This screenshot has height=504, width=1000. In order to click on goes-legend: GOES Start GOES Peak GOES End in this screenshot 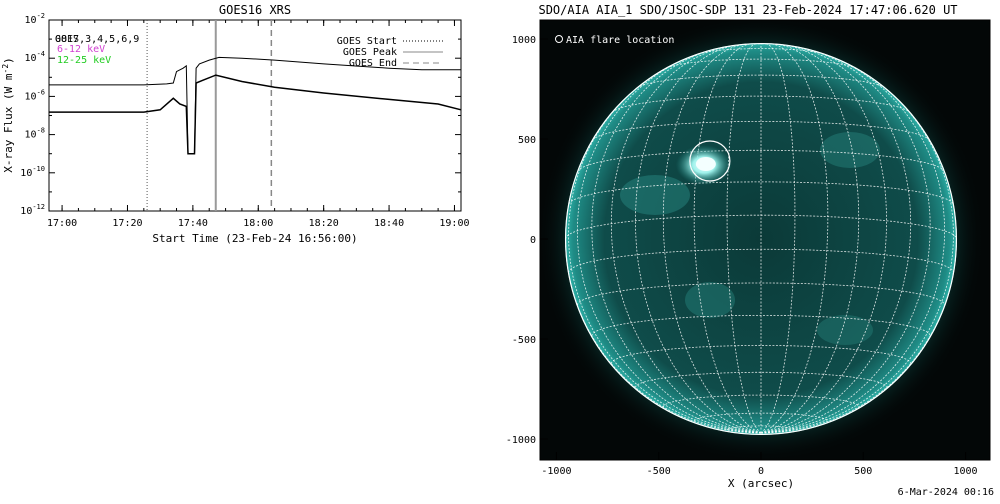, I will do `click(390, 52)`.